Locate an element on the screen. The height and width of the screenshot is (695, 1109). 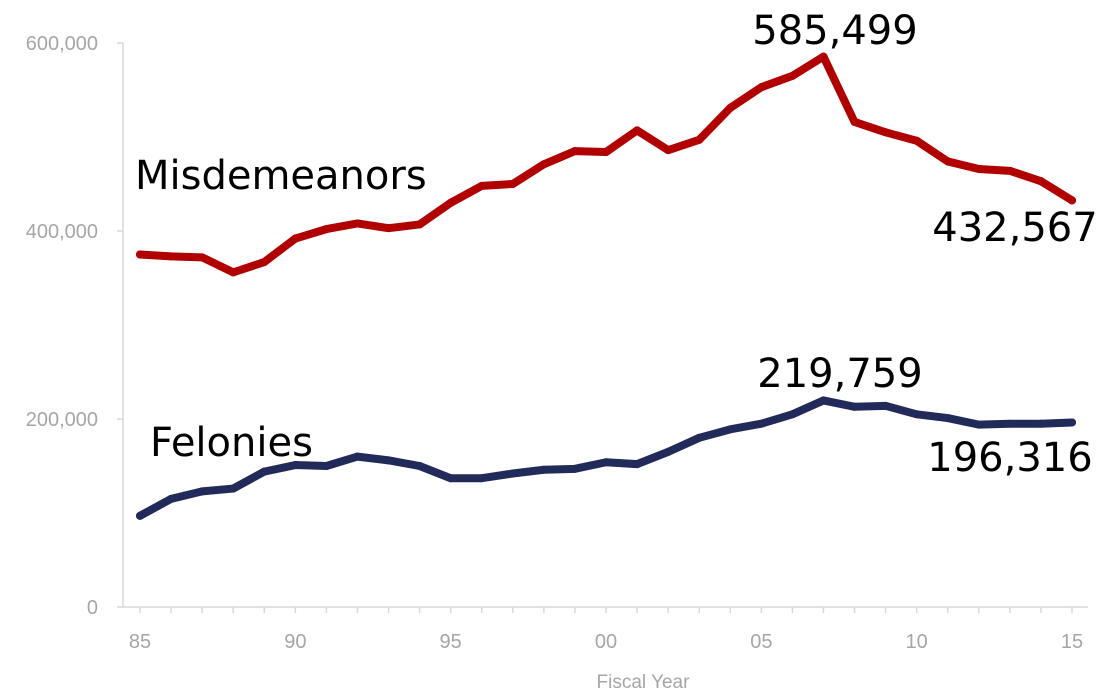
x-tick-label: 00 is located at coordinates (606, 642).